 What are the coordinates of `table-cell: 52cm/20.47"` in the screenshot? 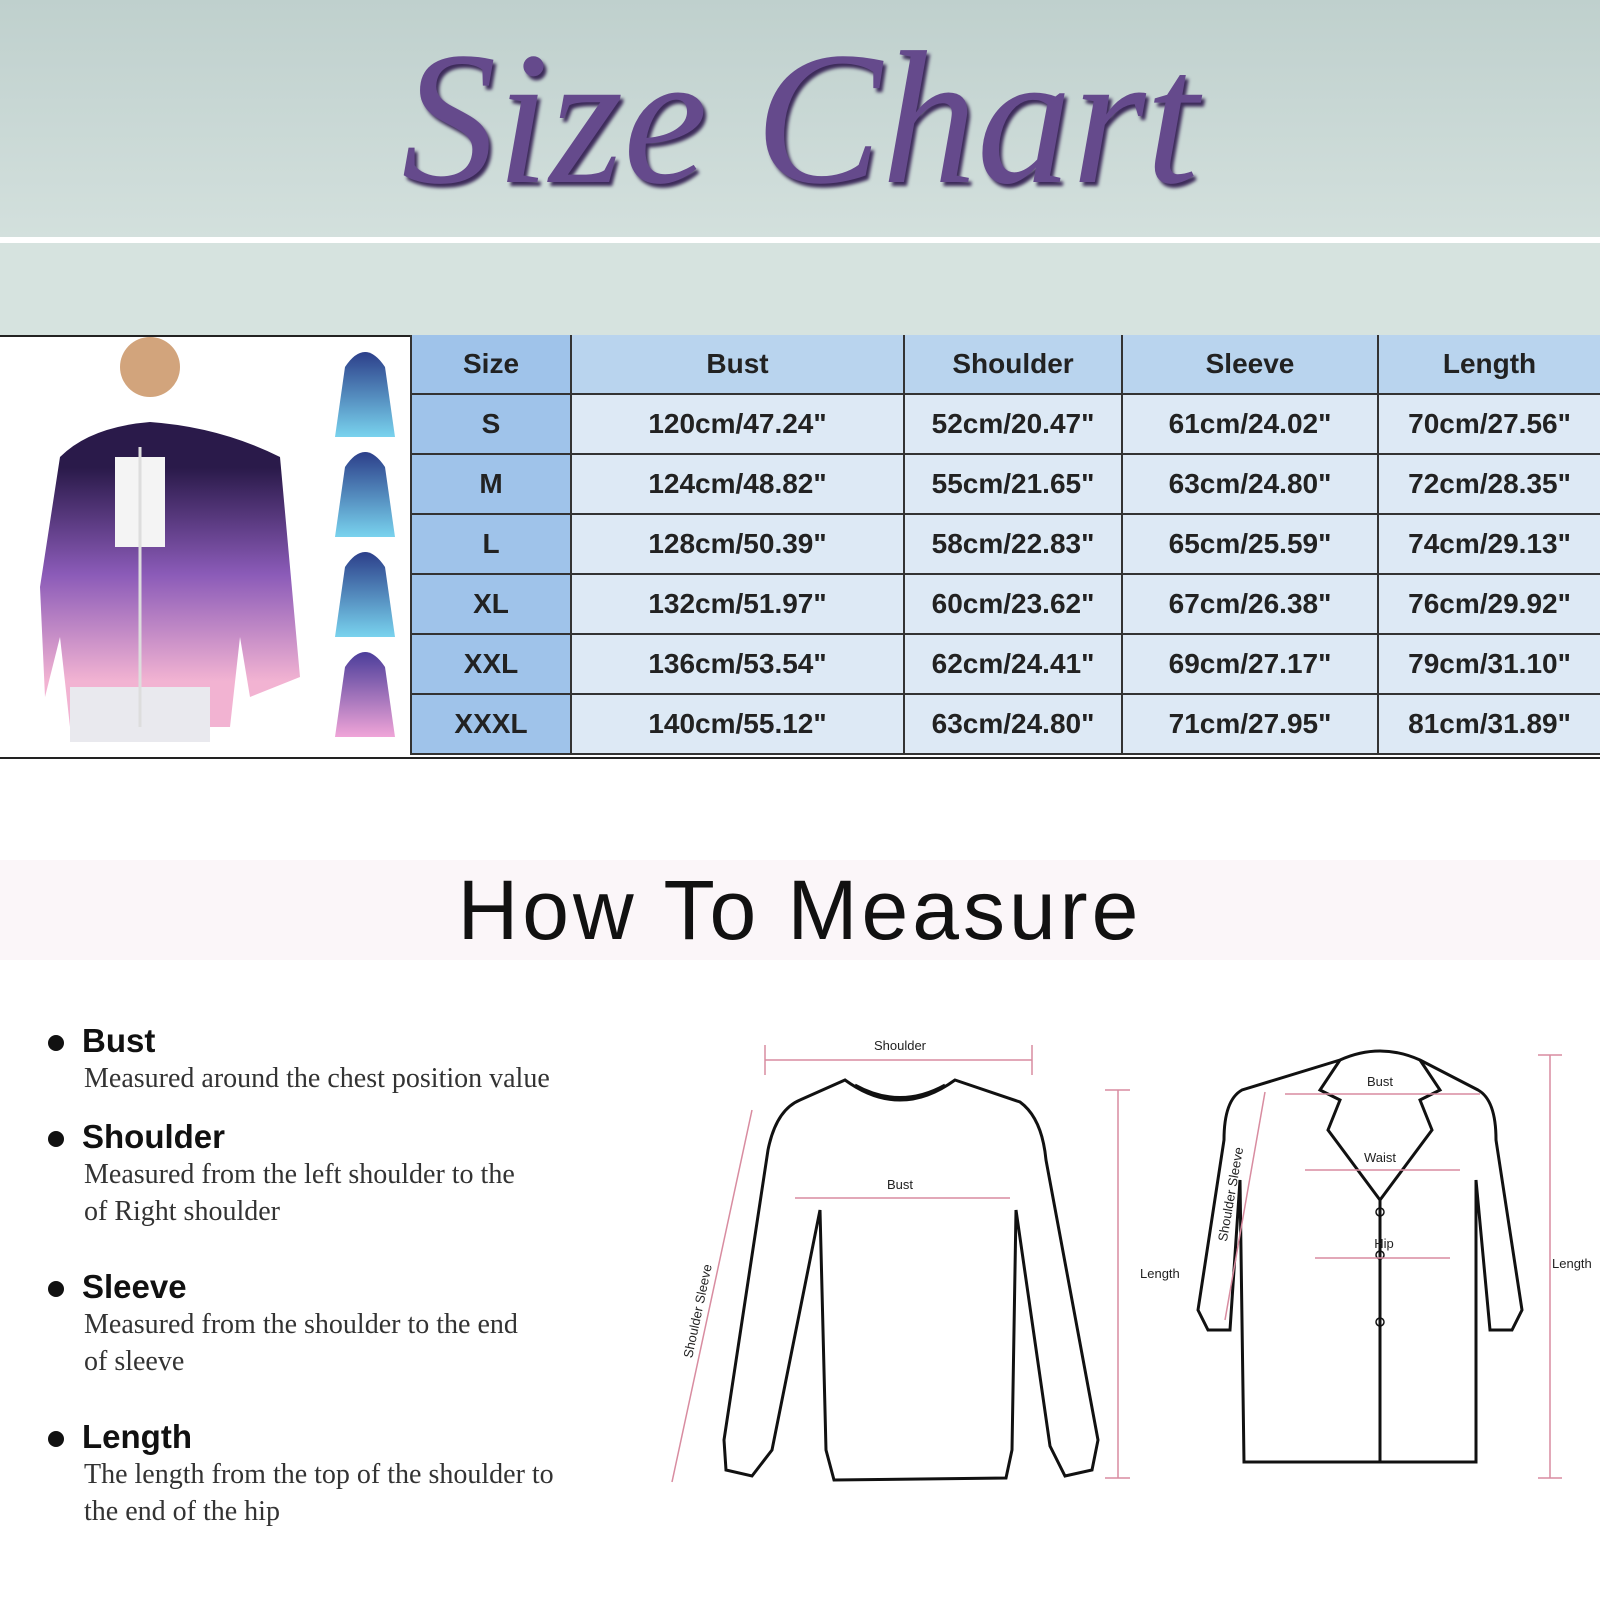 It's located at (1012, 425).